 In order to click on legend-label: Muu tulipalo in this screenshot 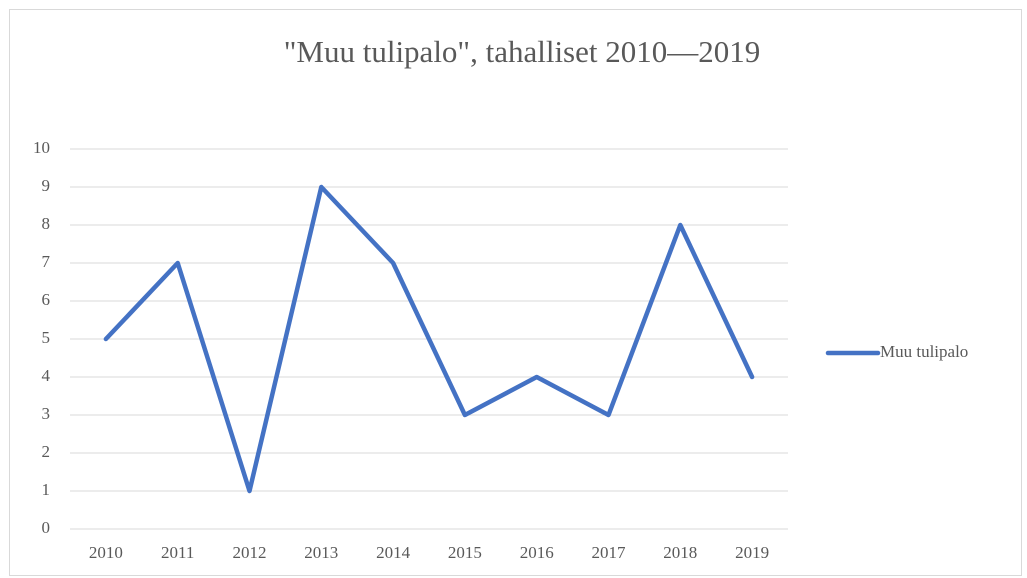, I will do `click(924, 351)`.